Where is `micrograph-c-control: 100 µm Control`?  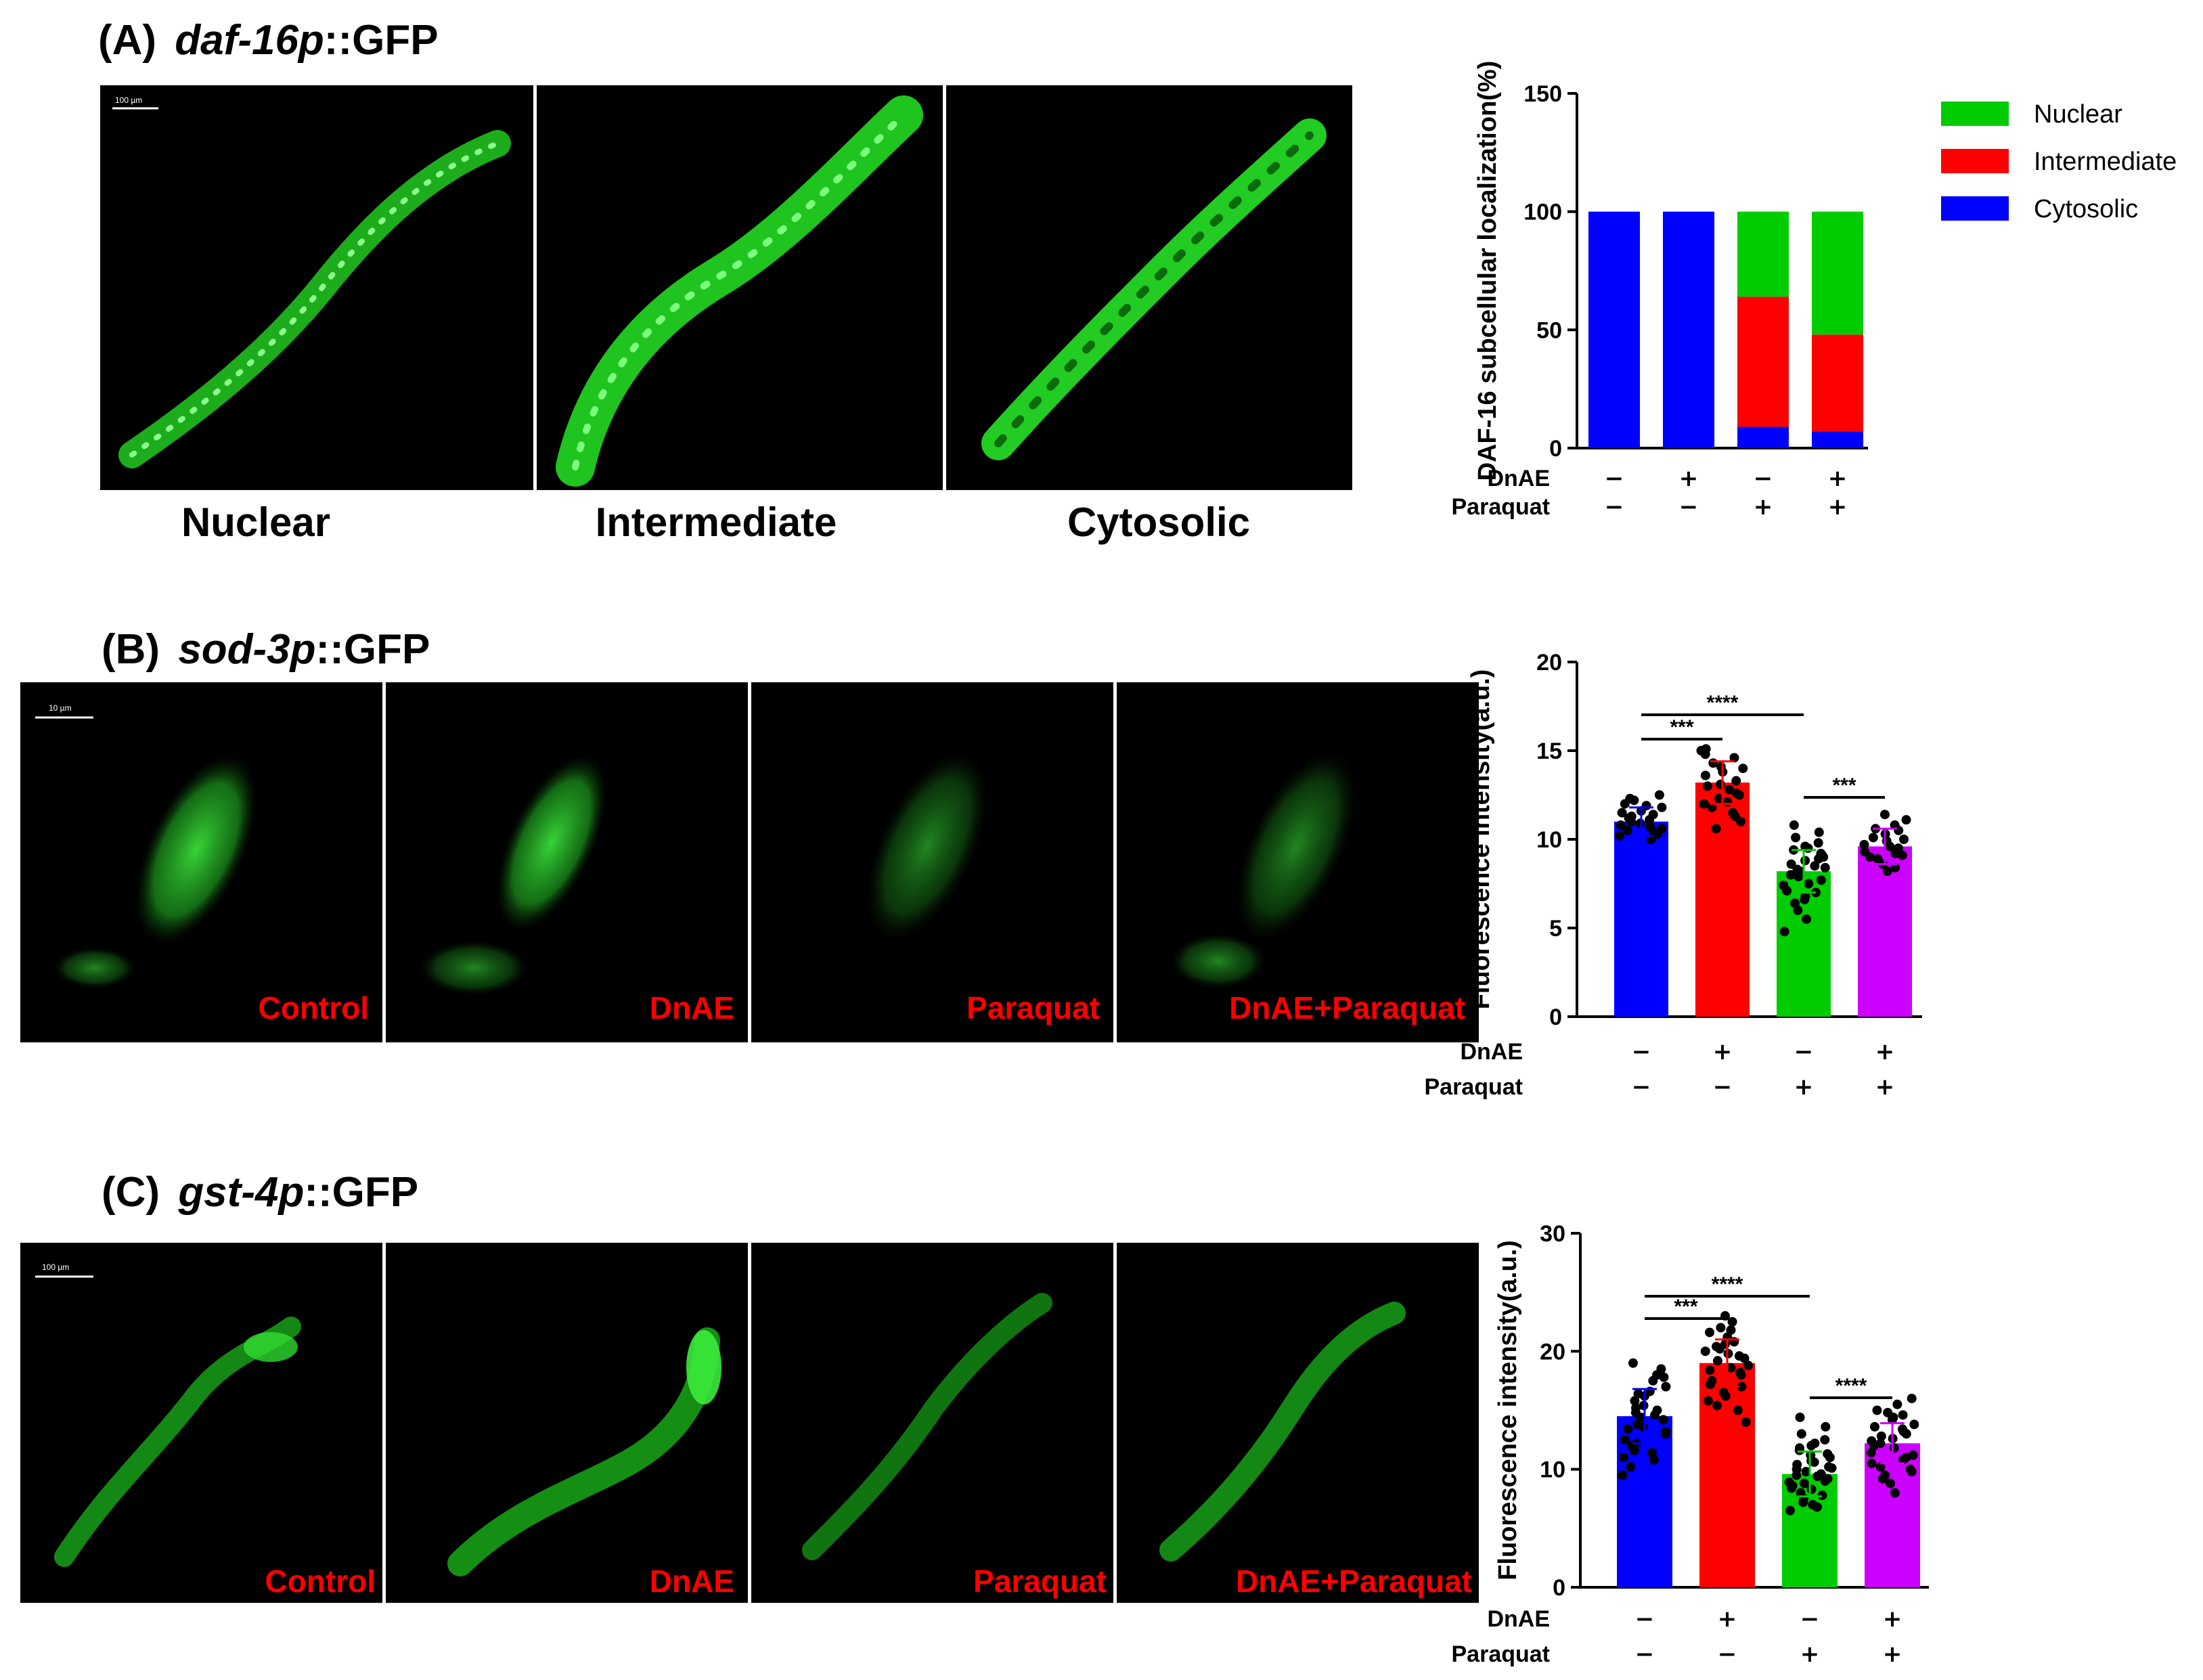
micrograph-c-control: 100 µm Control is located at coordinates (201, 1423).